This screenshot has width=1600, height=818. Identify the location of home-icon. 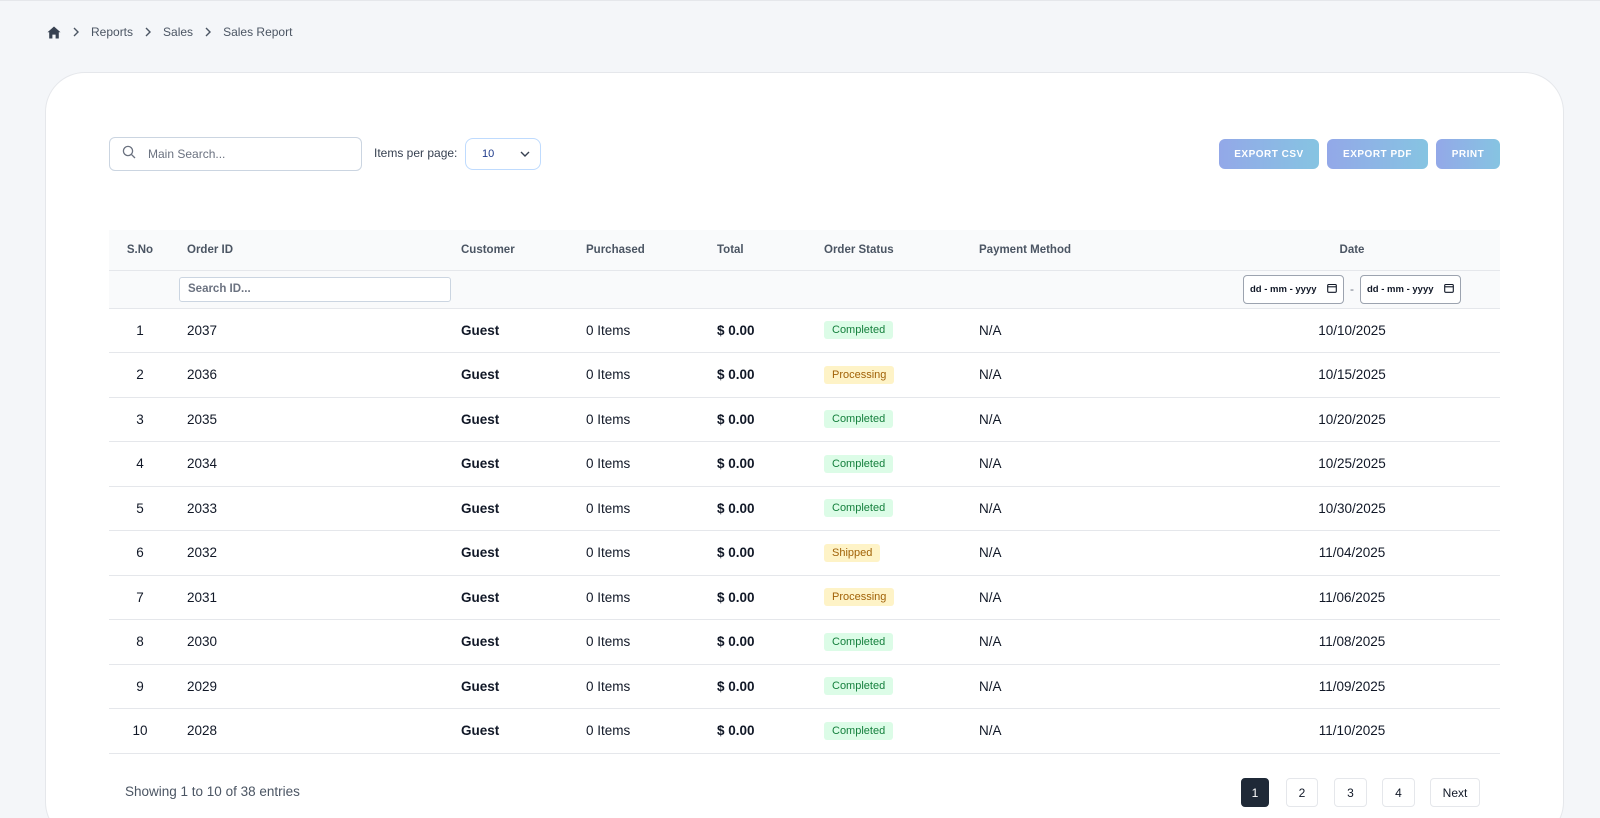
(54, 32).